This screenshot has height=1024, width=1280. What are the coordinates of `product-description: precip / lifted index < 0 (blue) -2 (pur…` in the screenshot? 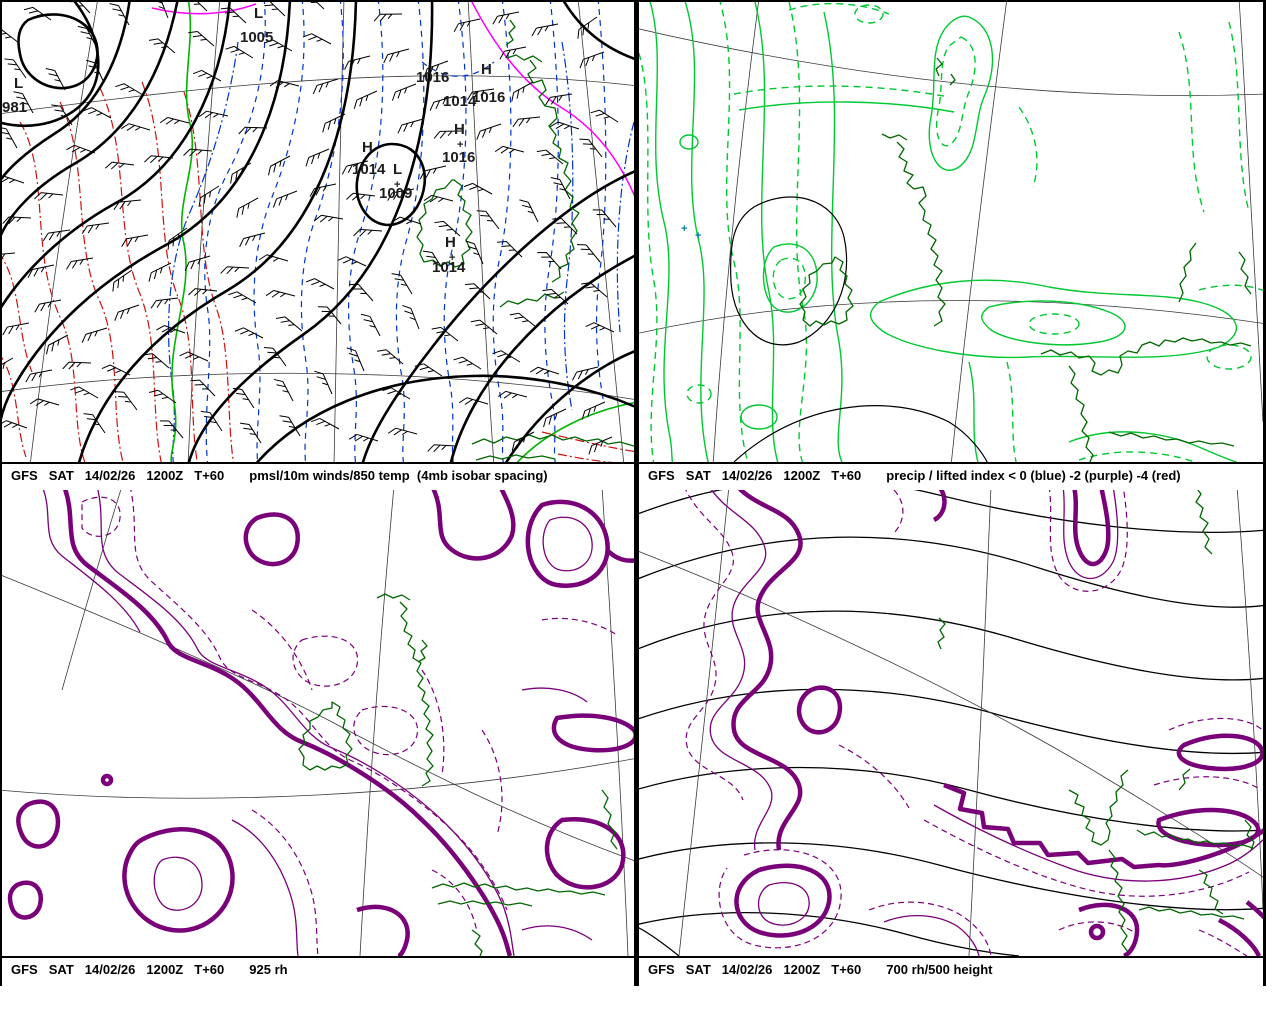 It's located at (1033, 475).